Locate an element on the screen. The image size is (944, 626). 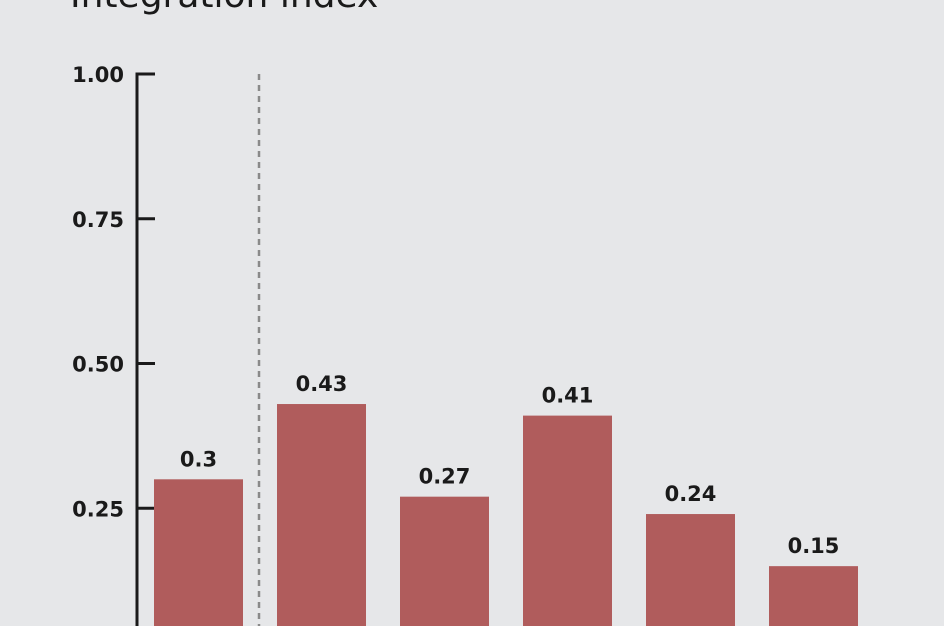
y-tick-label: 0.75 is located at coordinates (98, 220).